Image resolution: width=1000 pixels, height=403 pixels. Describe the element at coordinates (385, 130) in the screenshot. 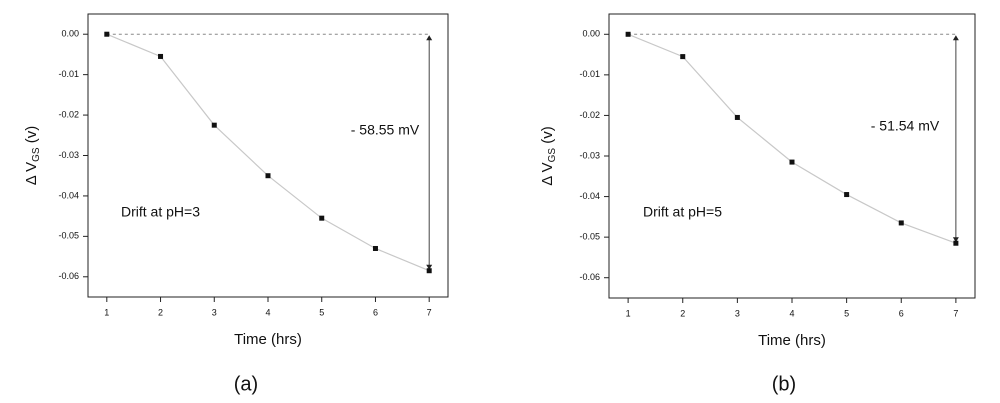

I see `annotation: - 58.55 mV` at that location.